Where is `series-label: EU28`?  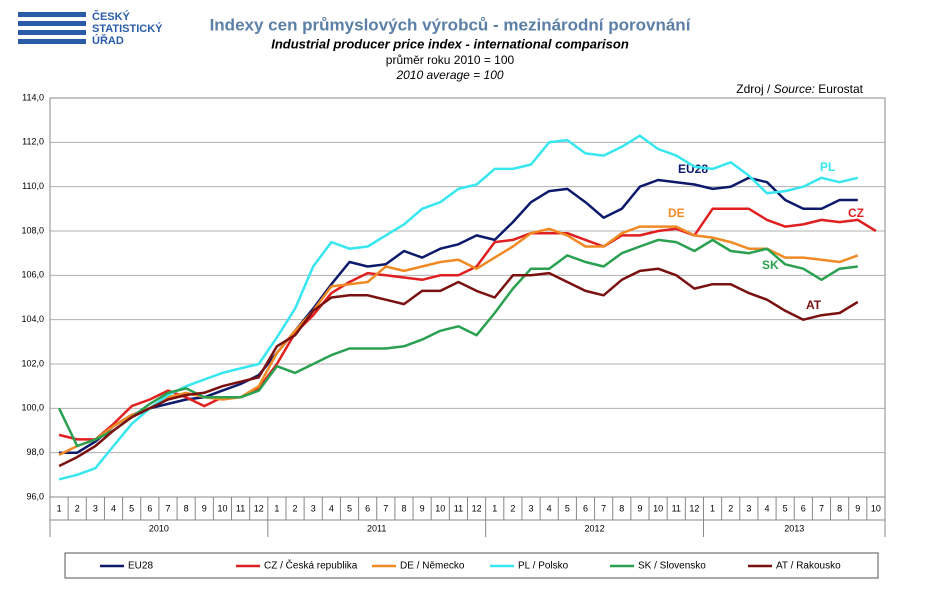 series-label: EU28 is located at coordinates (693, 169).